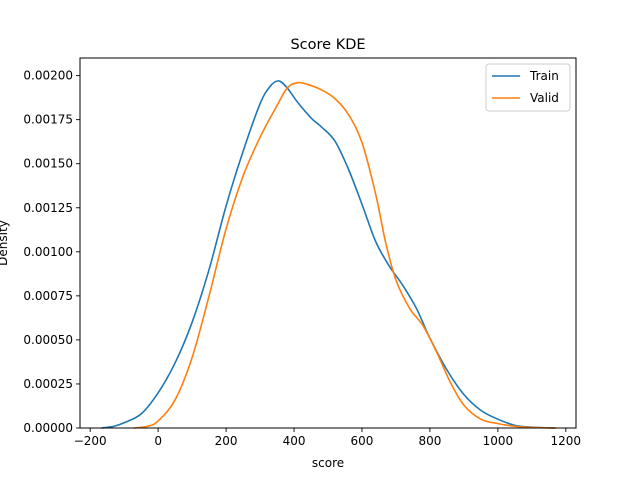  Describe the element at coordinates (158, 441) in the screenshot. I see `x-tick-label: 0` at that location.